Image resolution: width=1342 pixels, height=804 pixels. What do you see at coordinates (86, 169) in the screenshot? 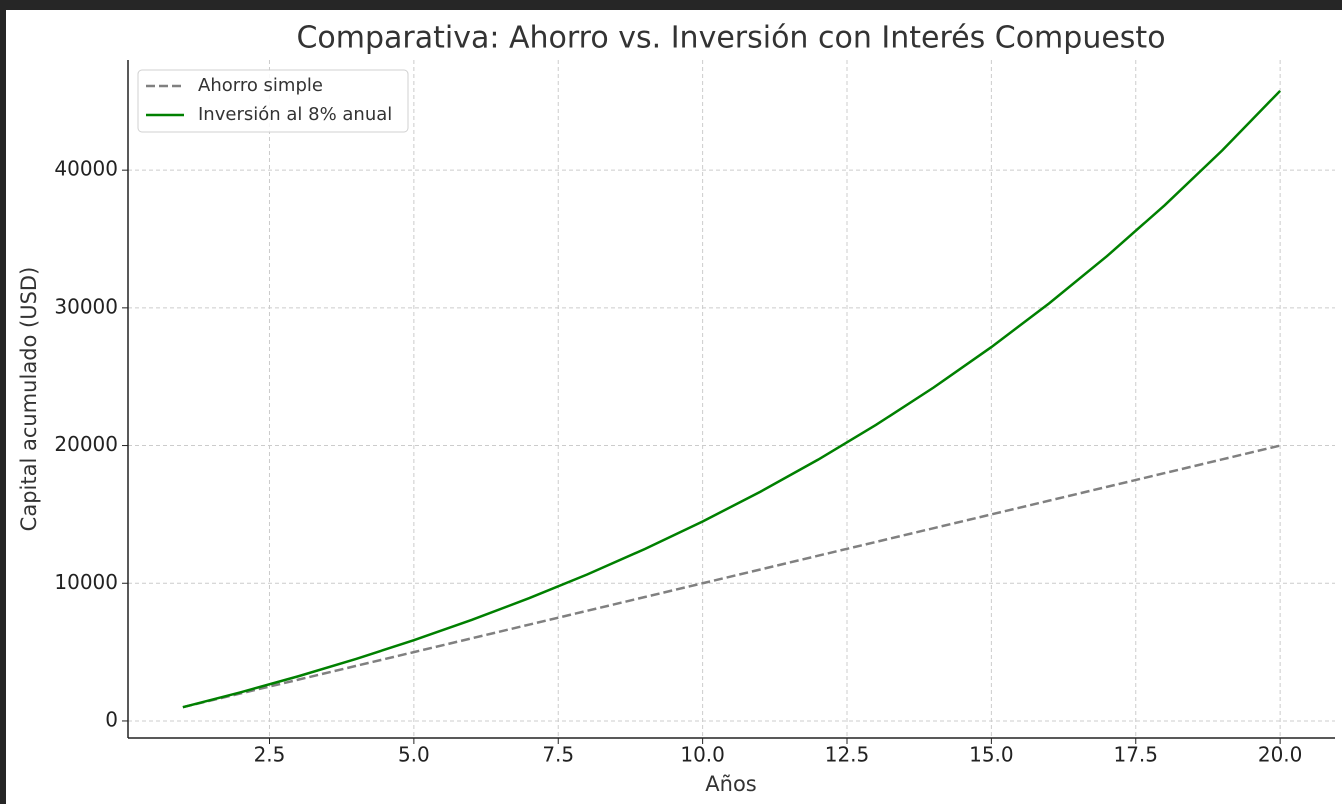
I see `y-tick-label: 40000` at bounding box center [86, 169].